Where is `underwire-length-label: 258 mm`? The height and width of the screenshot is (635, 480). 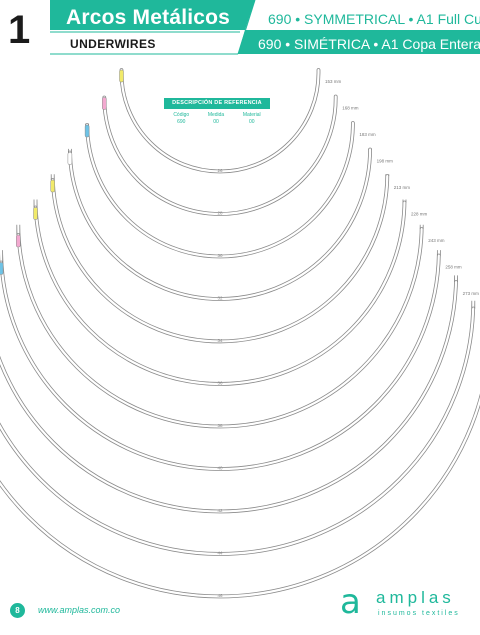 underwire-length-label: 258 mm is located at coordinates (453, 267).